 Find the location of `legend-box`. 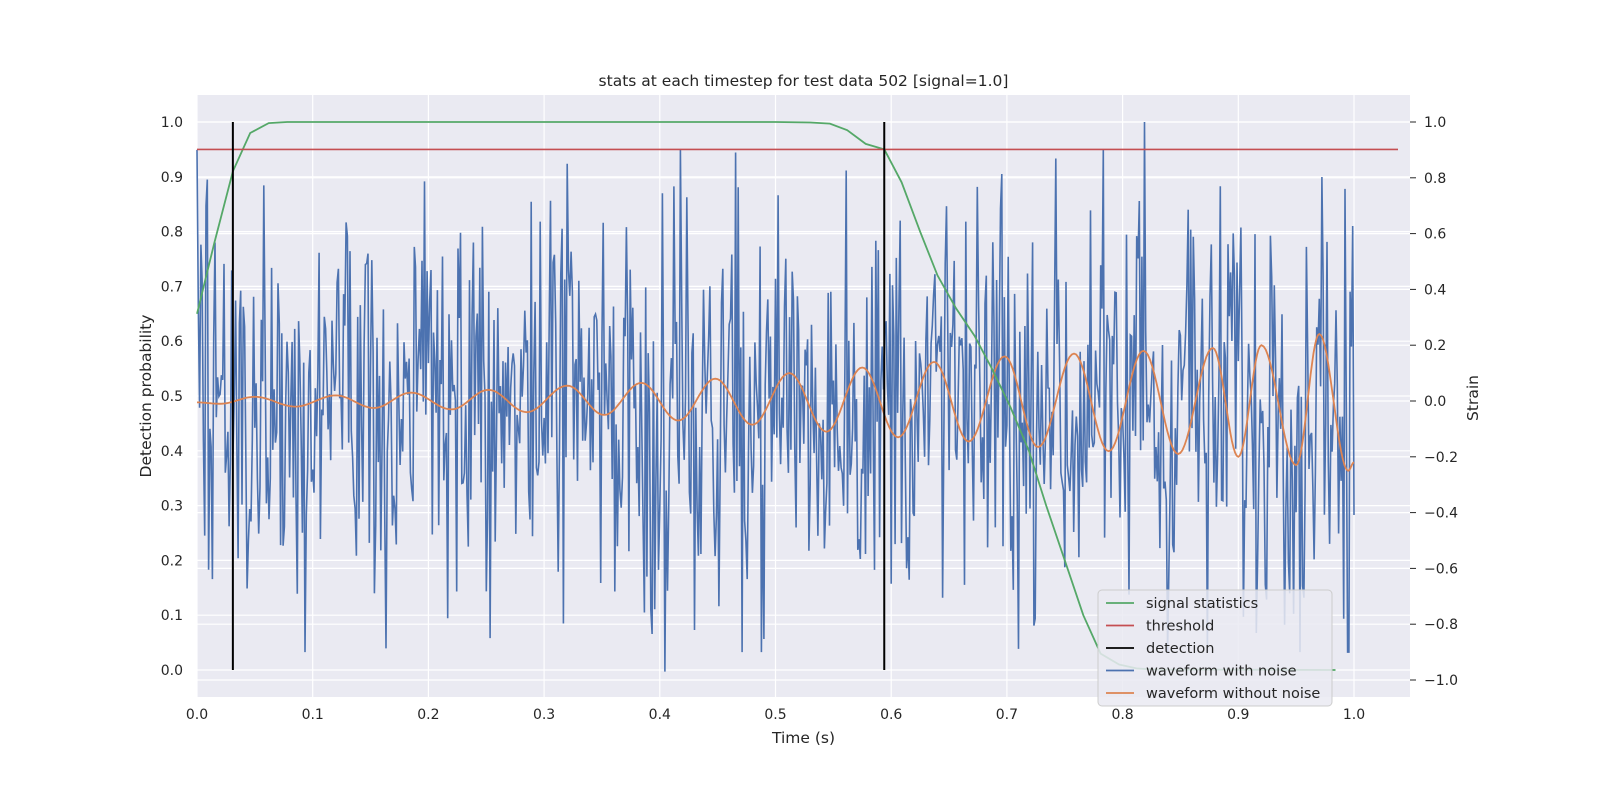

legend-box is located at coordinates (1215, 648).